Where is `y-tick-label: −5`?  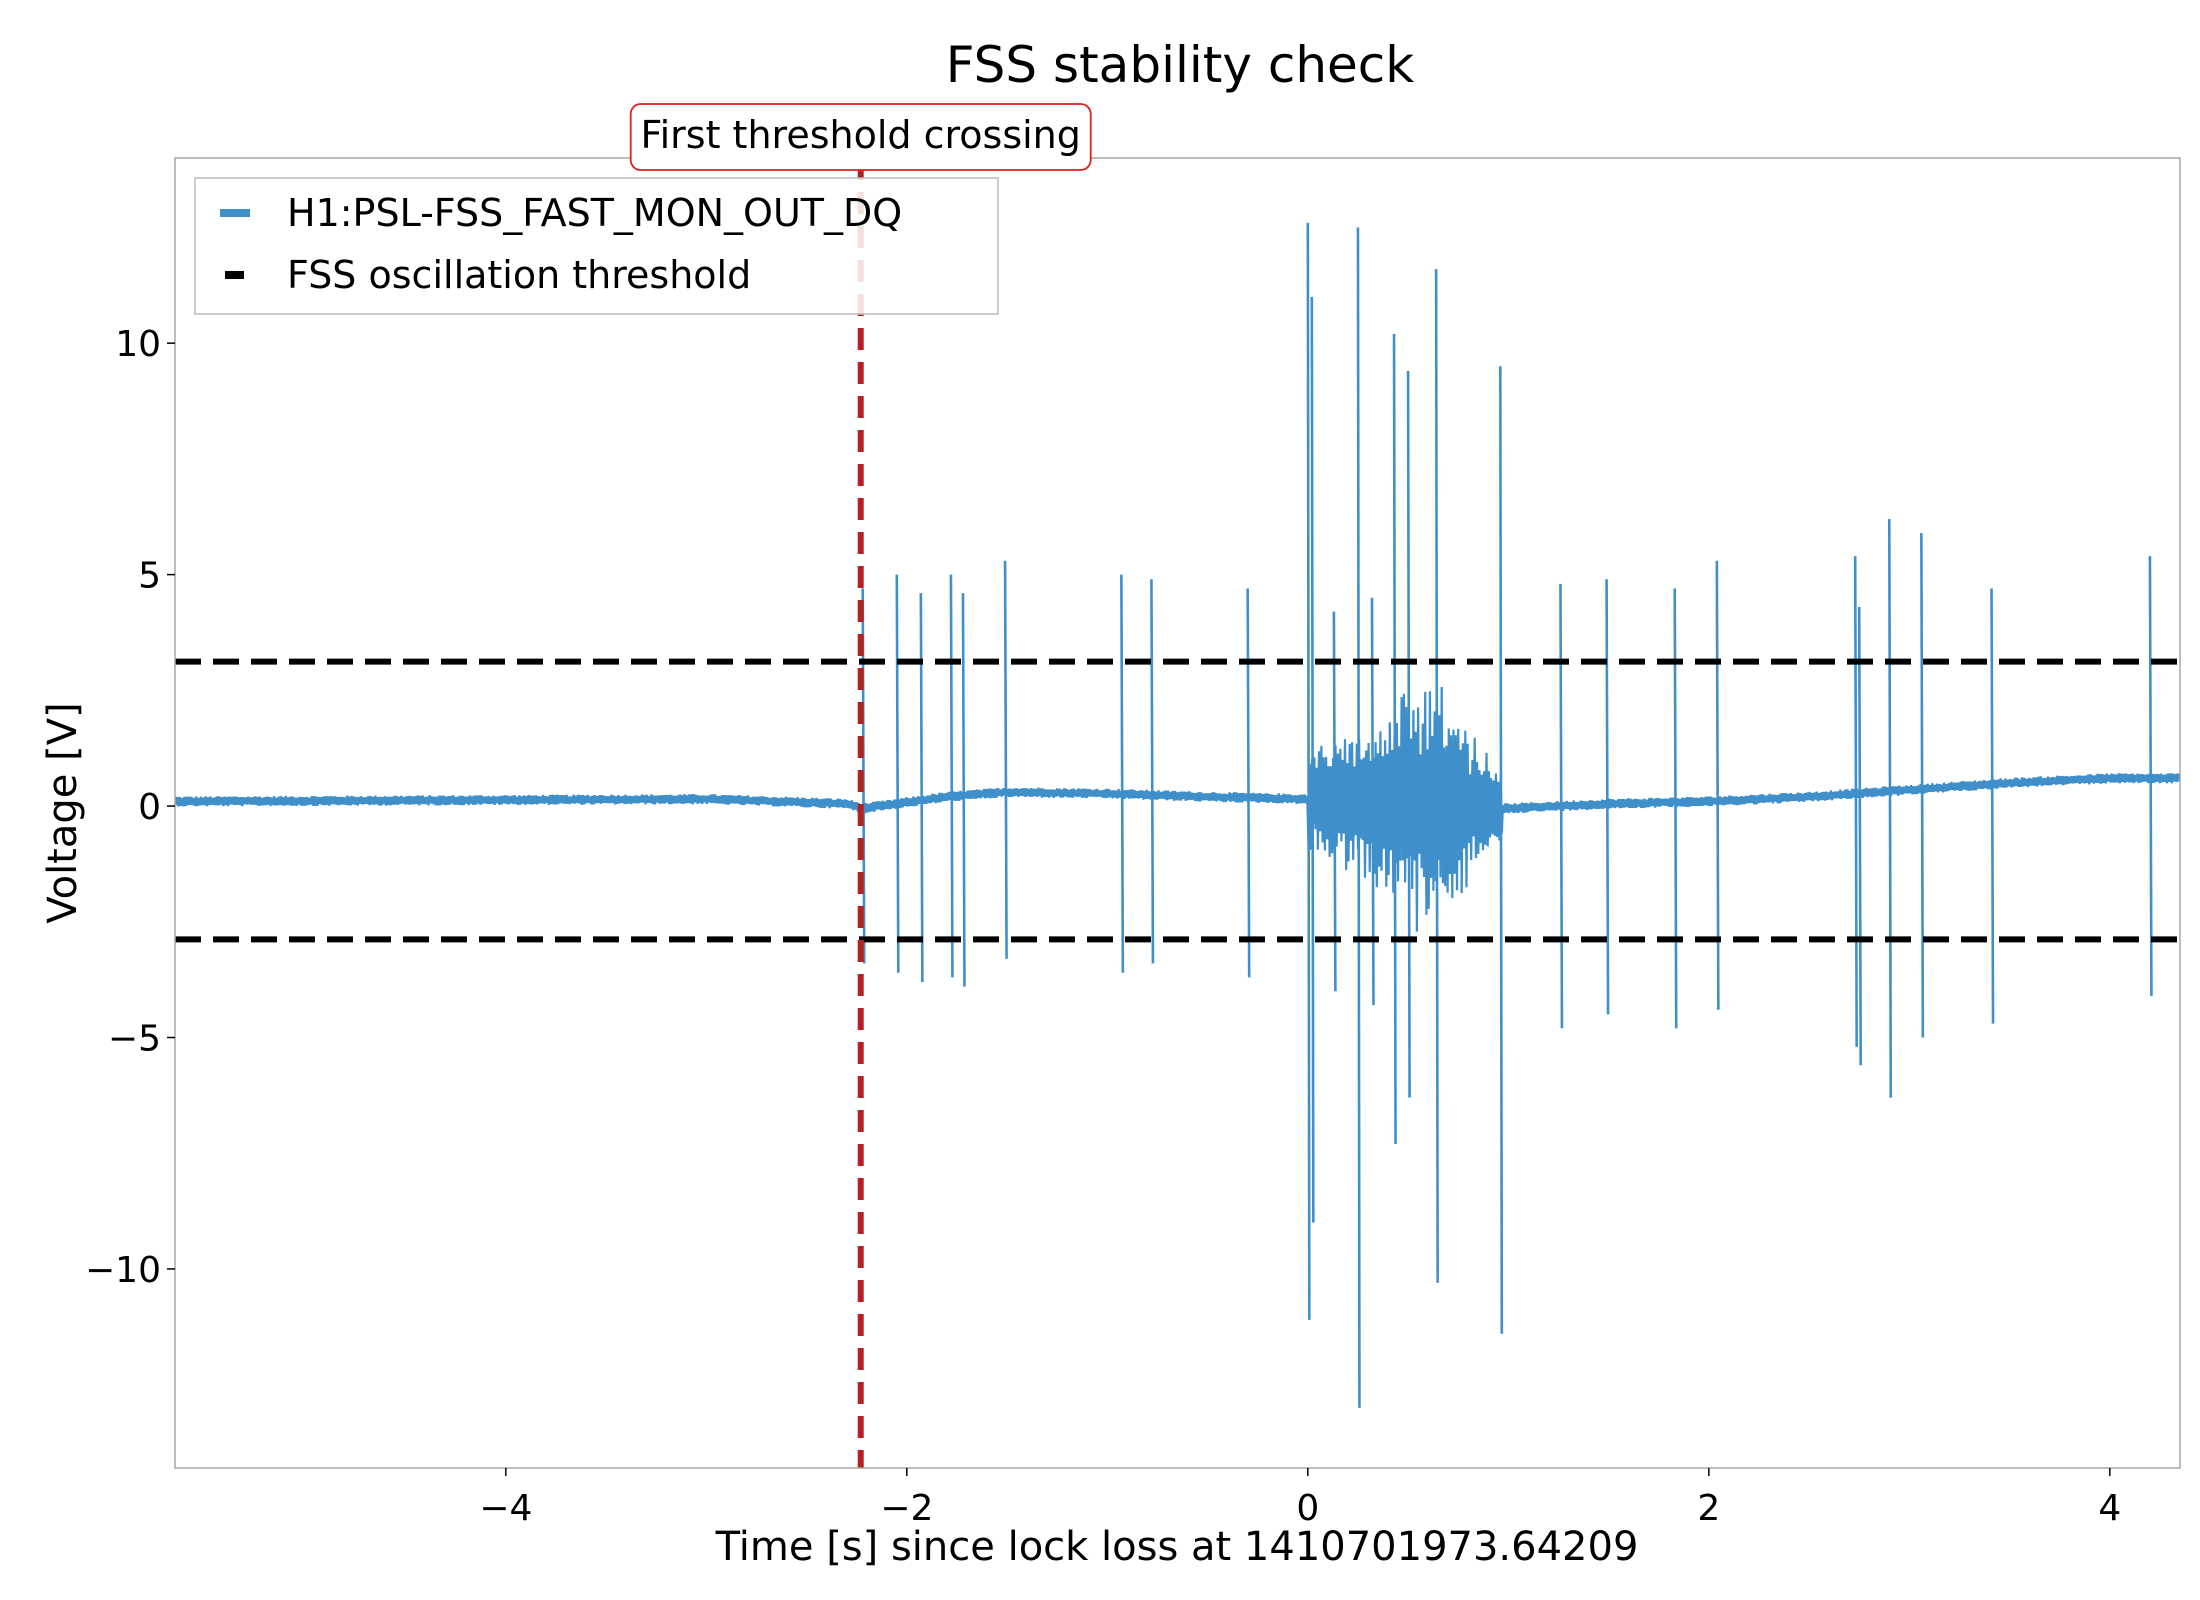 y-tick-label: −5 is located at coordinates (134, 1039).